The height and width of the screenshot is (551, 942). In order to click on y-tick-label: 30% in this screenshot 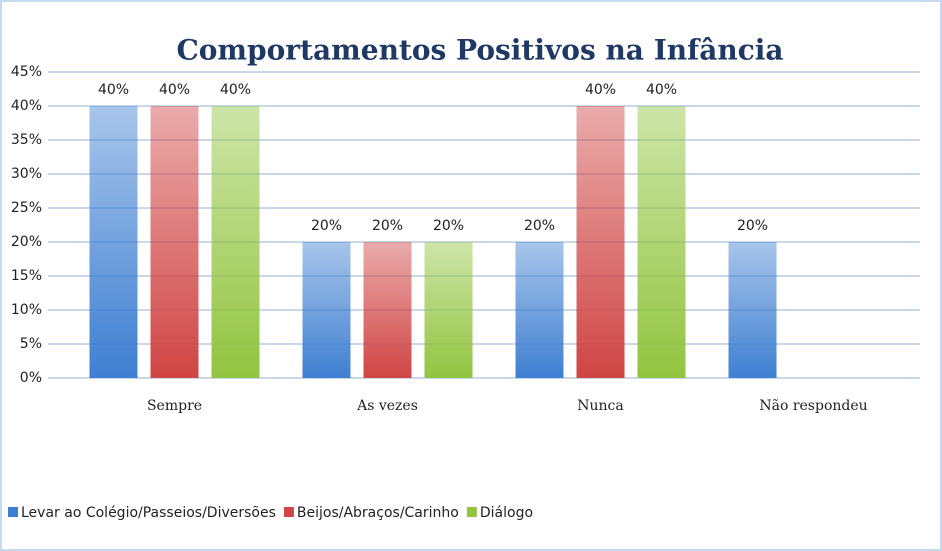, I will do `click(26, 174)`.